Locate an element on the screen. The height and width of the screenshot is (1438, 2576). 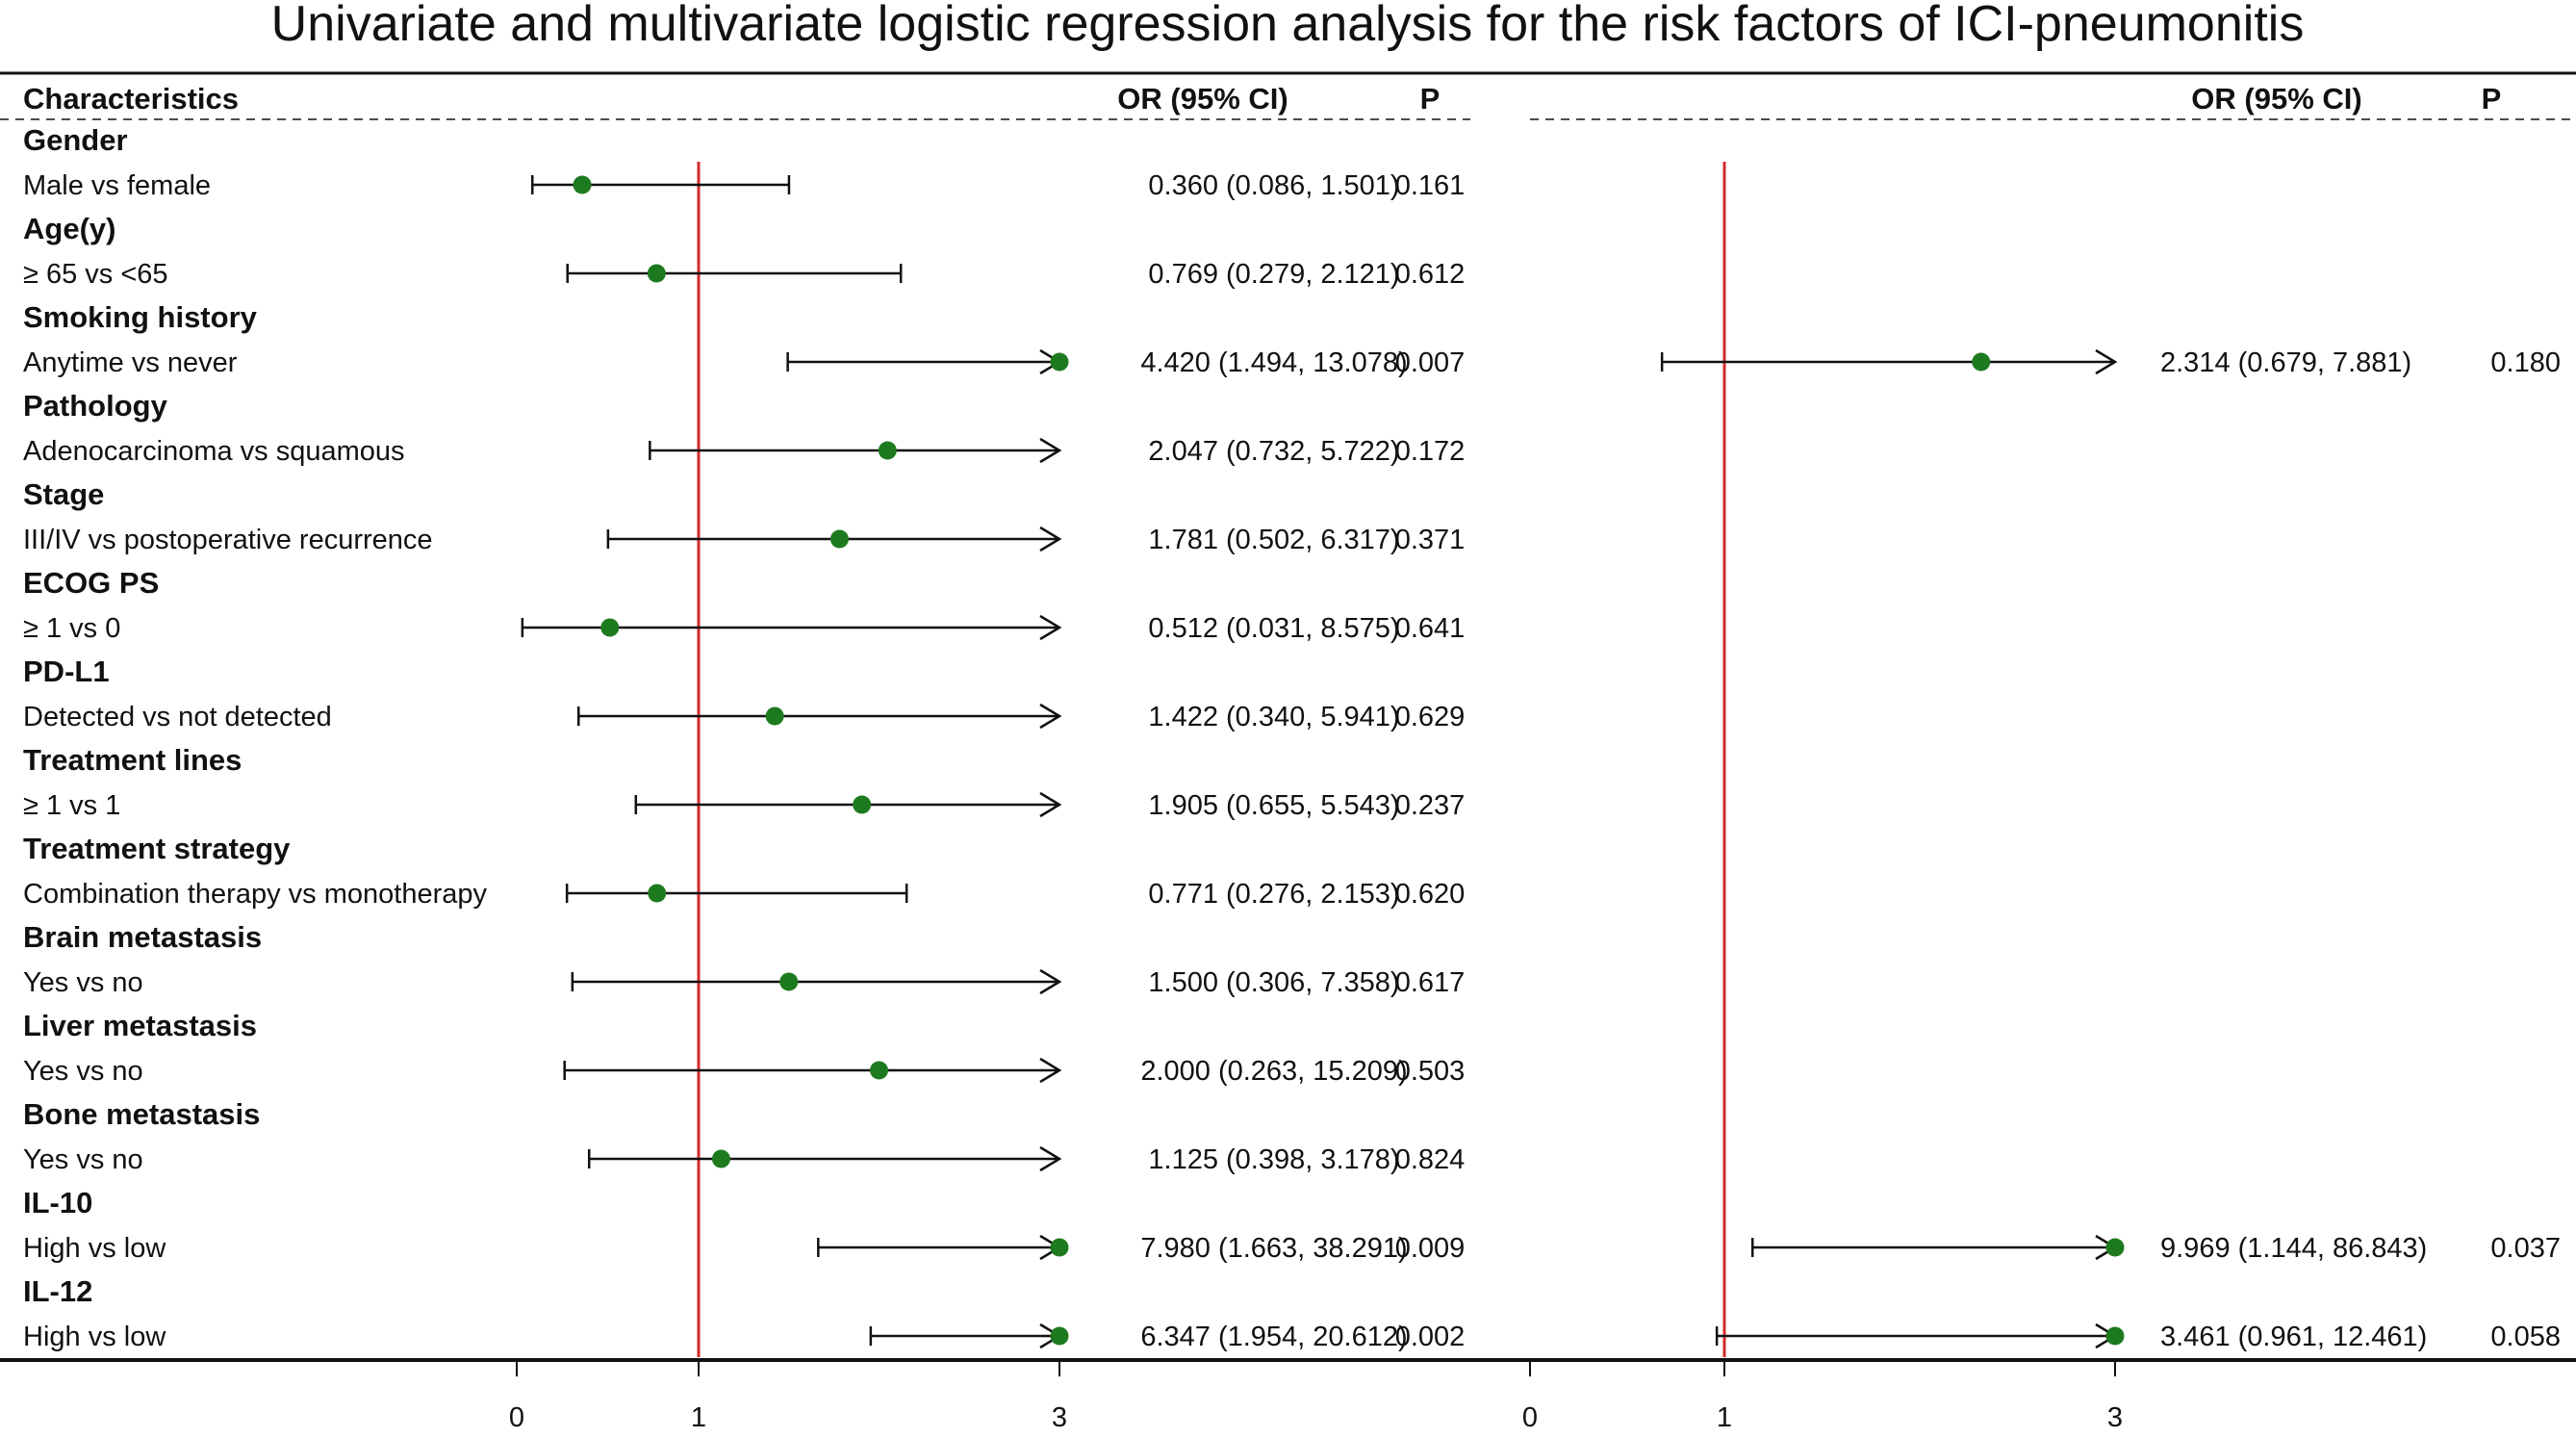
or-point-univariate-liver-metastasis is located at coordinates (879, 1070).